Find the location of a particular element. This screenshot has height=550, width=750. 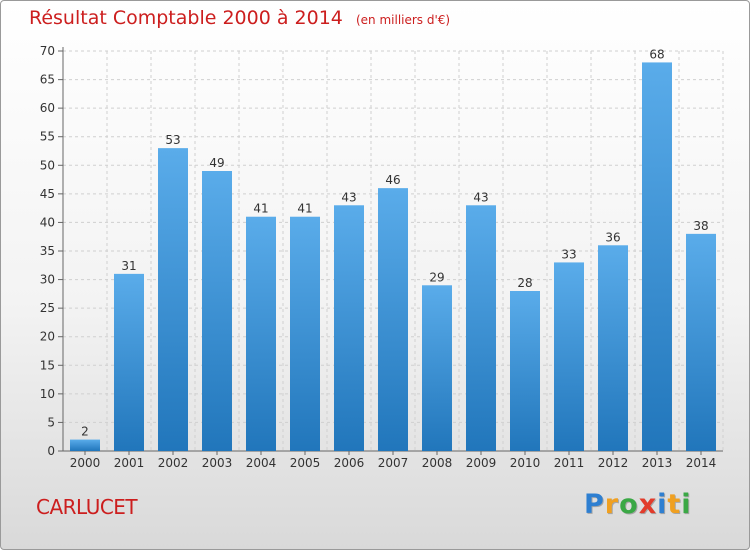

y-tick-label: 5 is located at coordinates (51, 422).